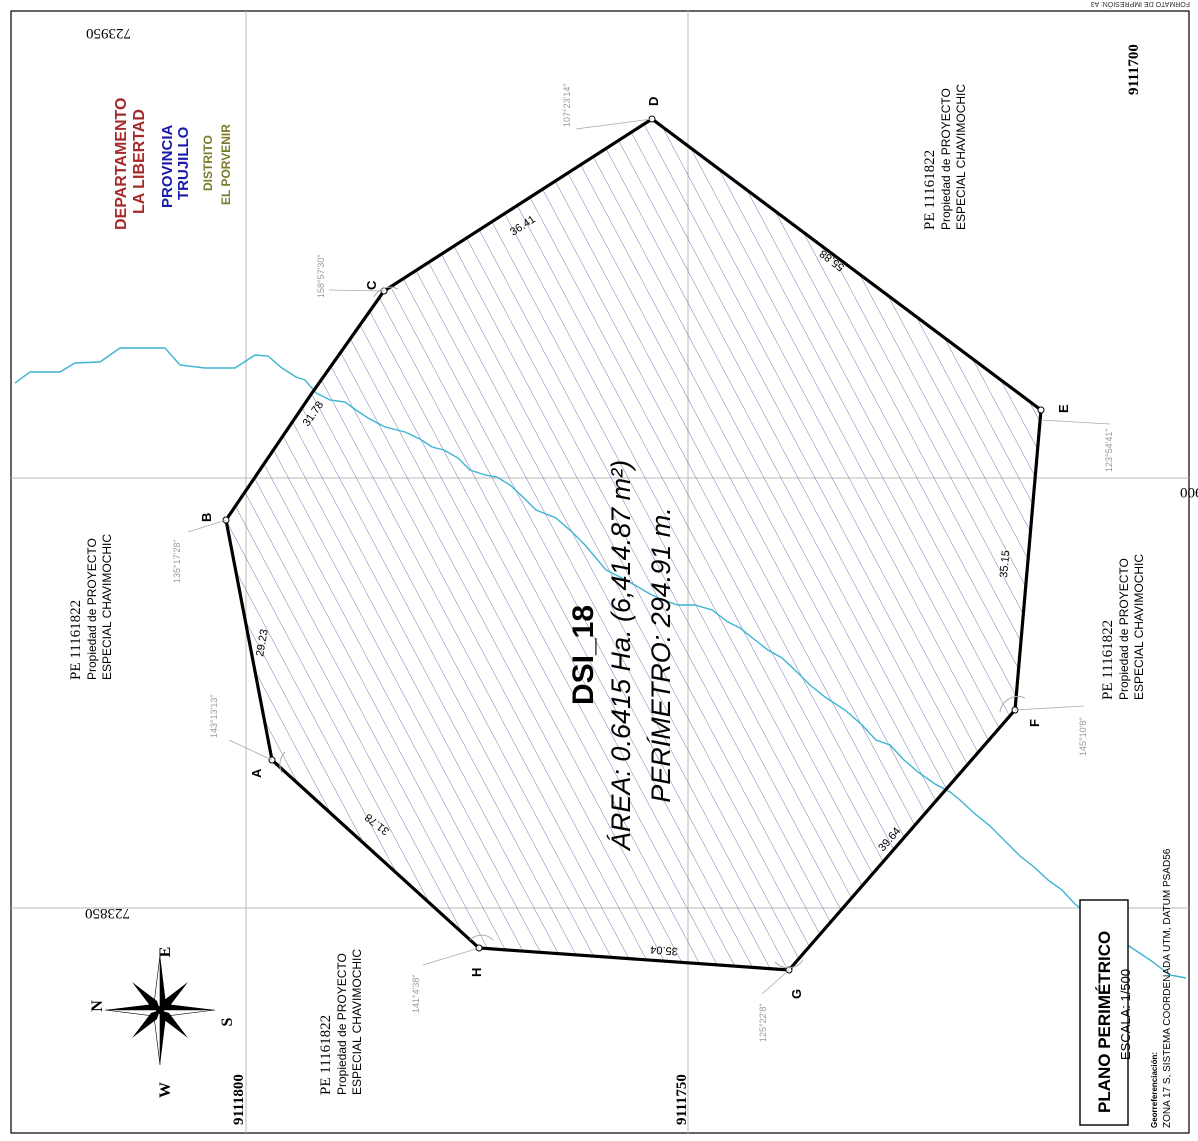 Image resolution: width=1198 pixels, height=1141 pixels. I want to click on parcel-perimeter: PERÍMETRO: 294.91 m., so click(661, 655).